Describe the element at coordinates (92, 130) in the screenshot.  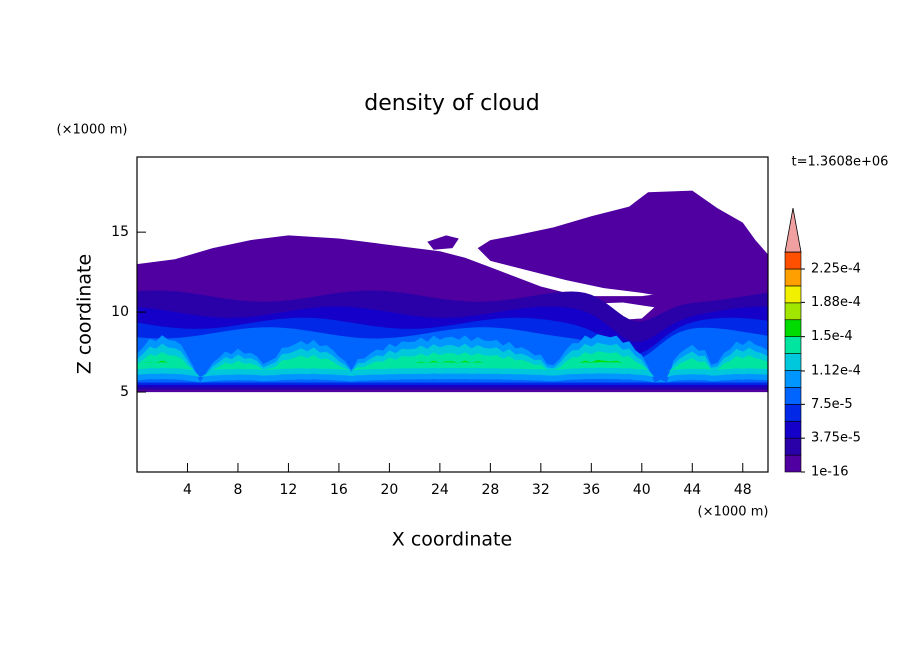
I see `y-unit: (×1000 m)` at that location.